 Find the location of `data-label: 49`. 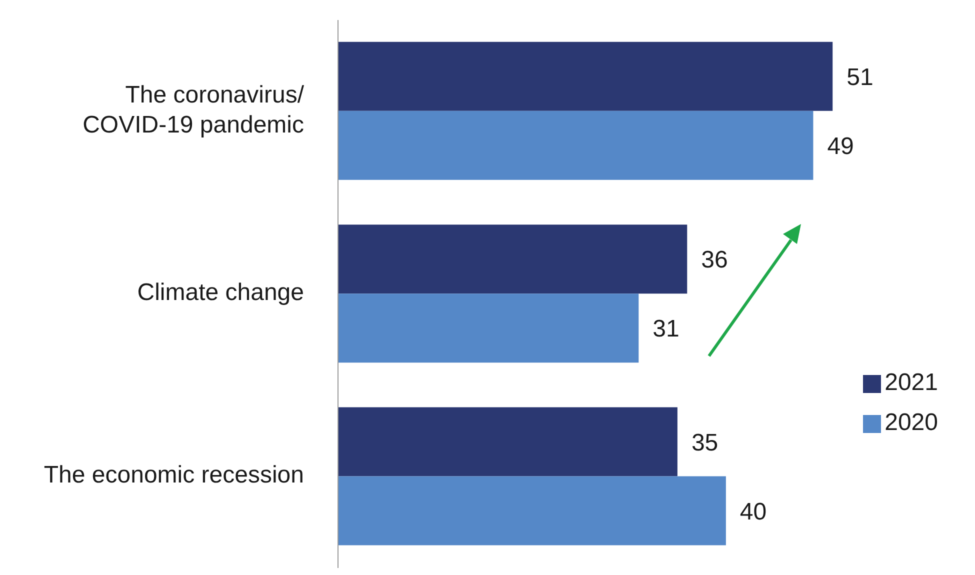

data-label: 49 is located at coordinates (840, 146).